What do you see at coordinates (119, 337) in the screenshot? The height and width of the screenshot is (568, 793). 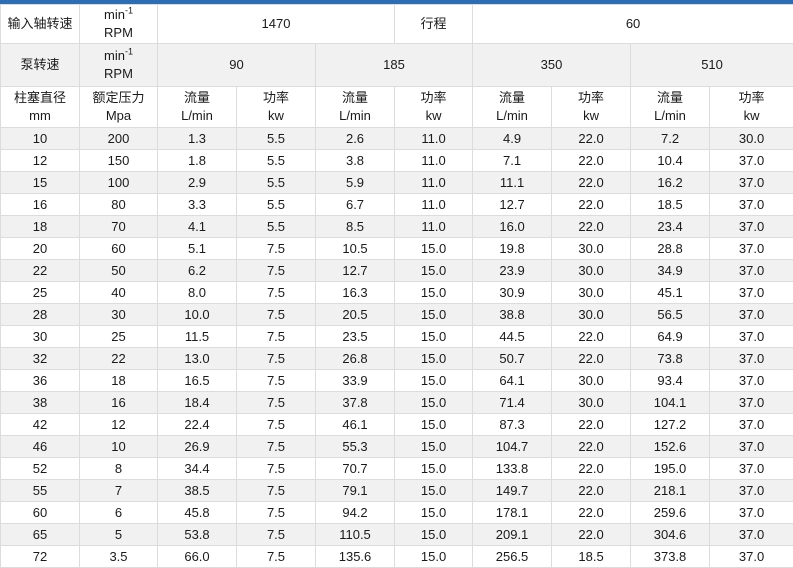 I see `cell-rated-pressure: 25` at bounding box center [119, 337].